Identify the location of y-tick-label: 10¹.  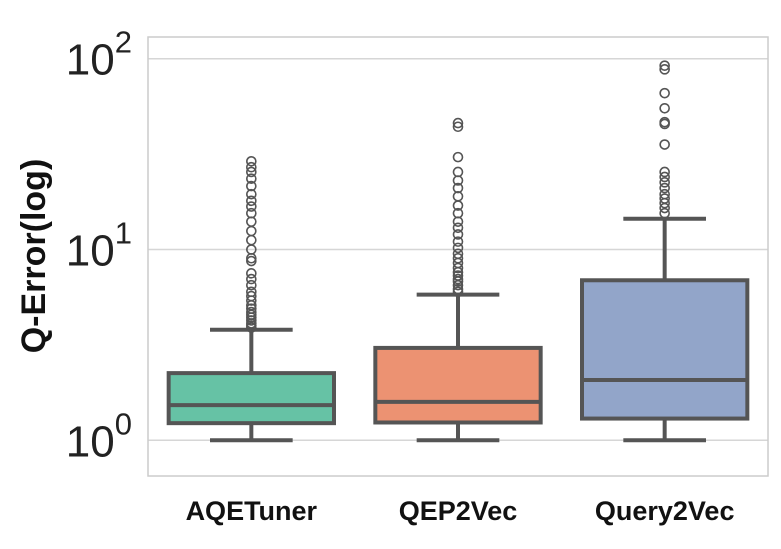
(99, 246).